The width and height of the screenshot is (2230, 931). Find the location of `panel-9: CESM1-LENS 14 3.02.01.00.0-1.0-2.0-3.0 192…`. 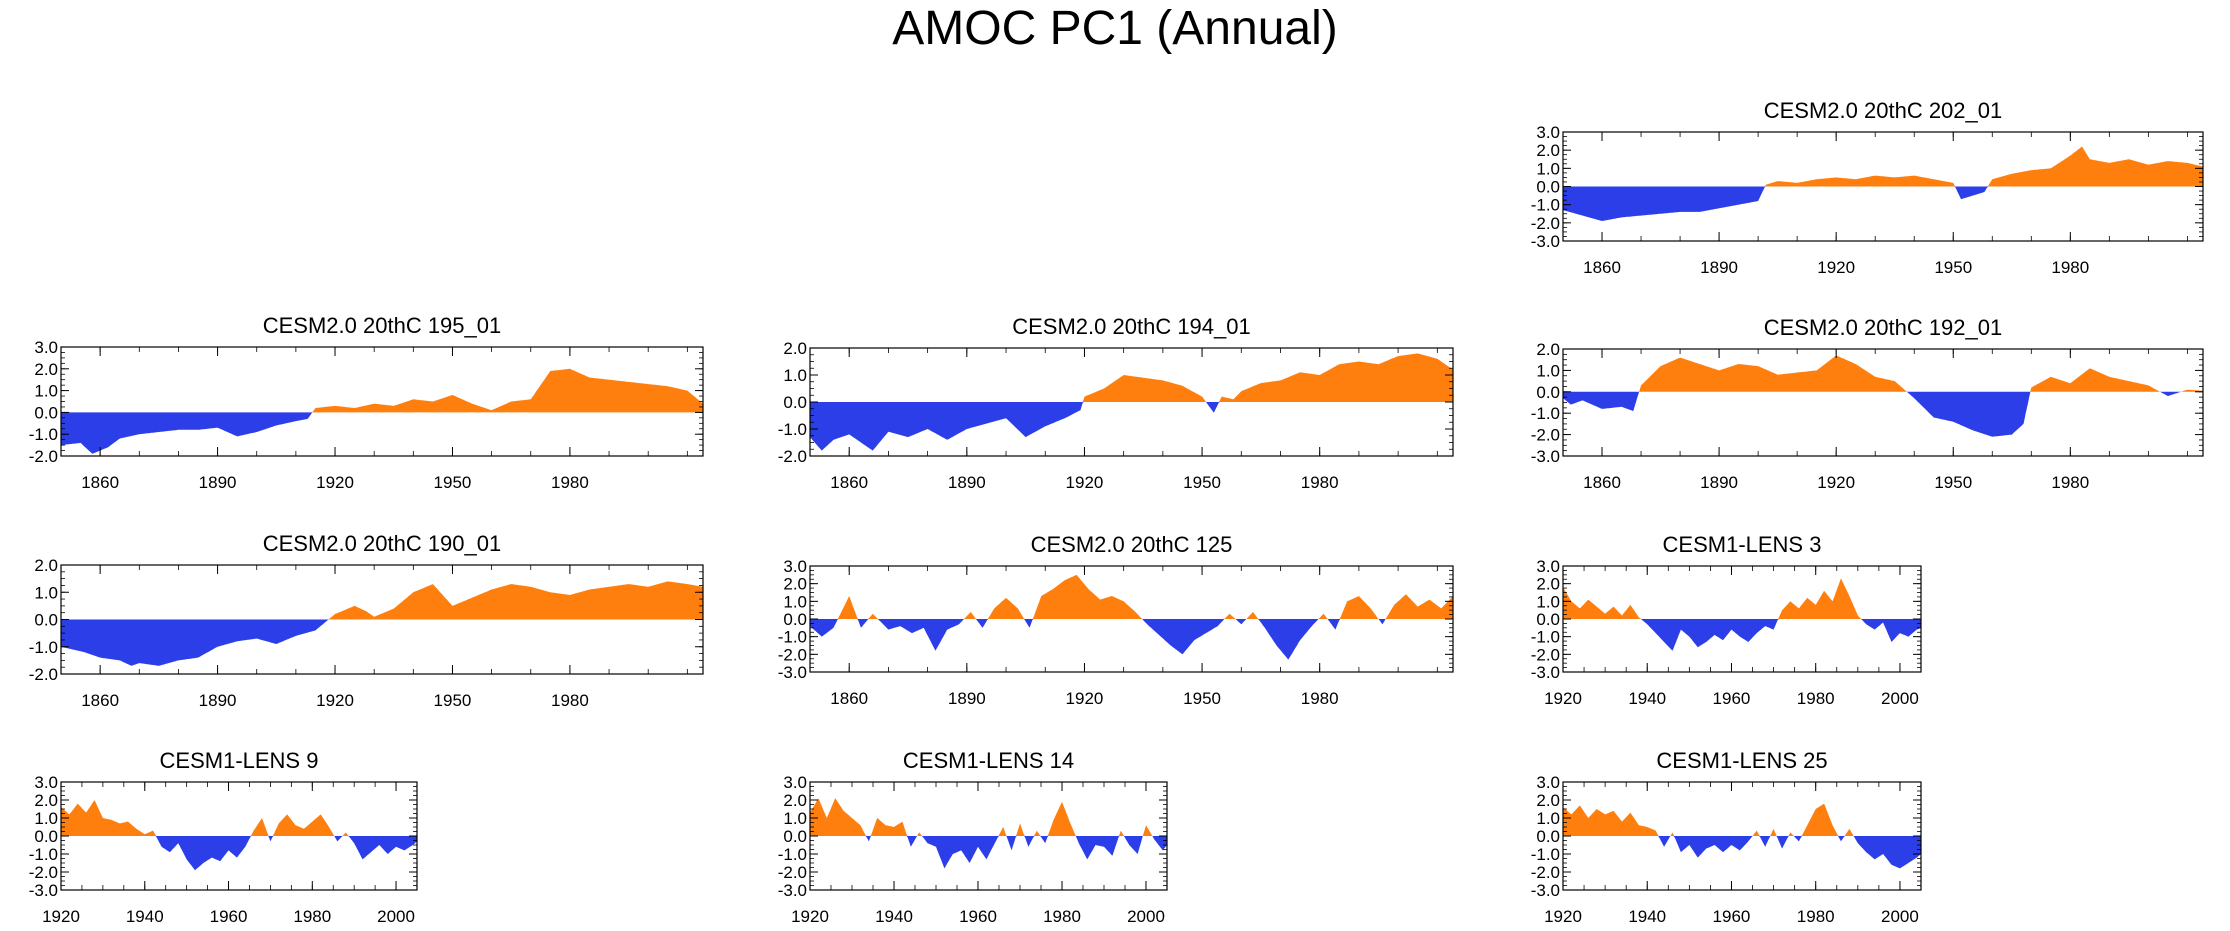

panel-9: CESM1-LENS 14 3.02.01.00.0-1.0-2.0-3.0 192… is located at coordinates (973, 837).